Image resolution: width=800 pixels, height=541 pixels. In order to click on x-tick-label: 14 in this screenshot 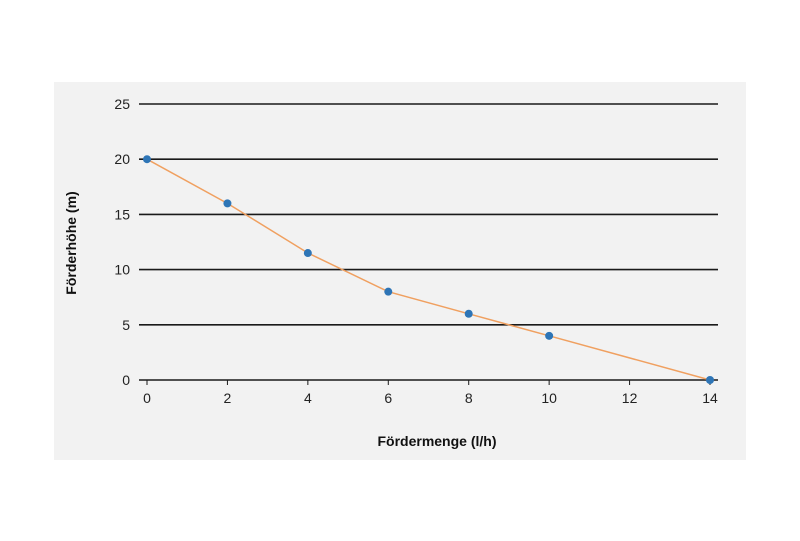, I will do `click(710, 398)`.